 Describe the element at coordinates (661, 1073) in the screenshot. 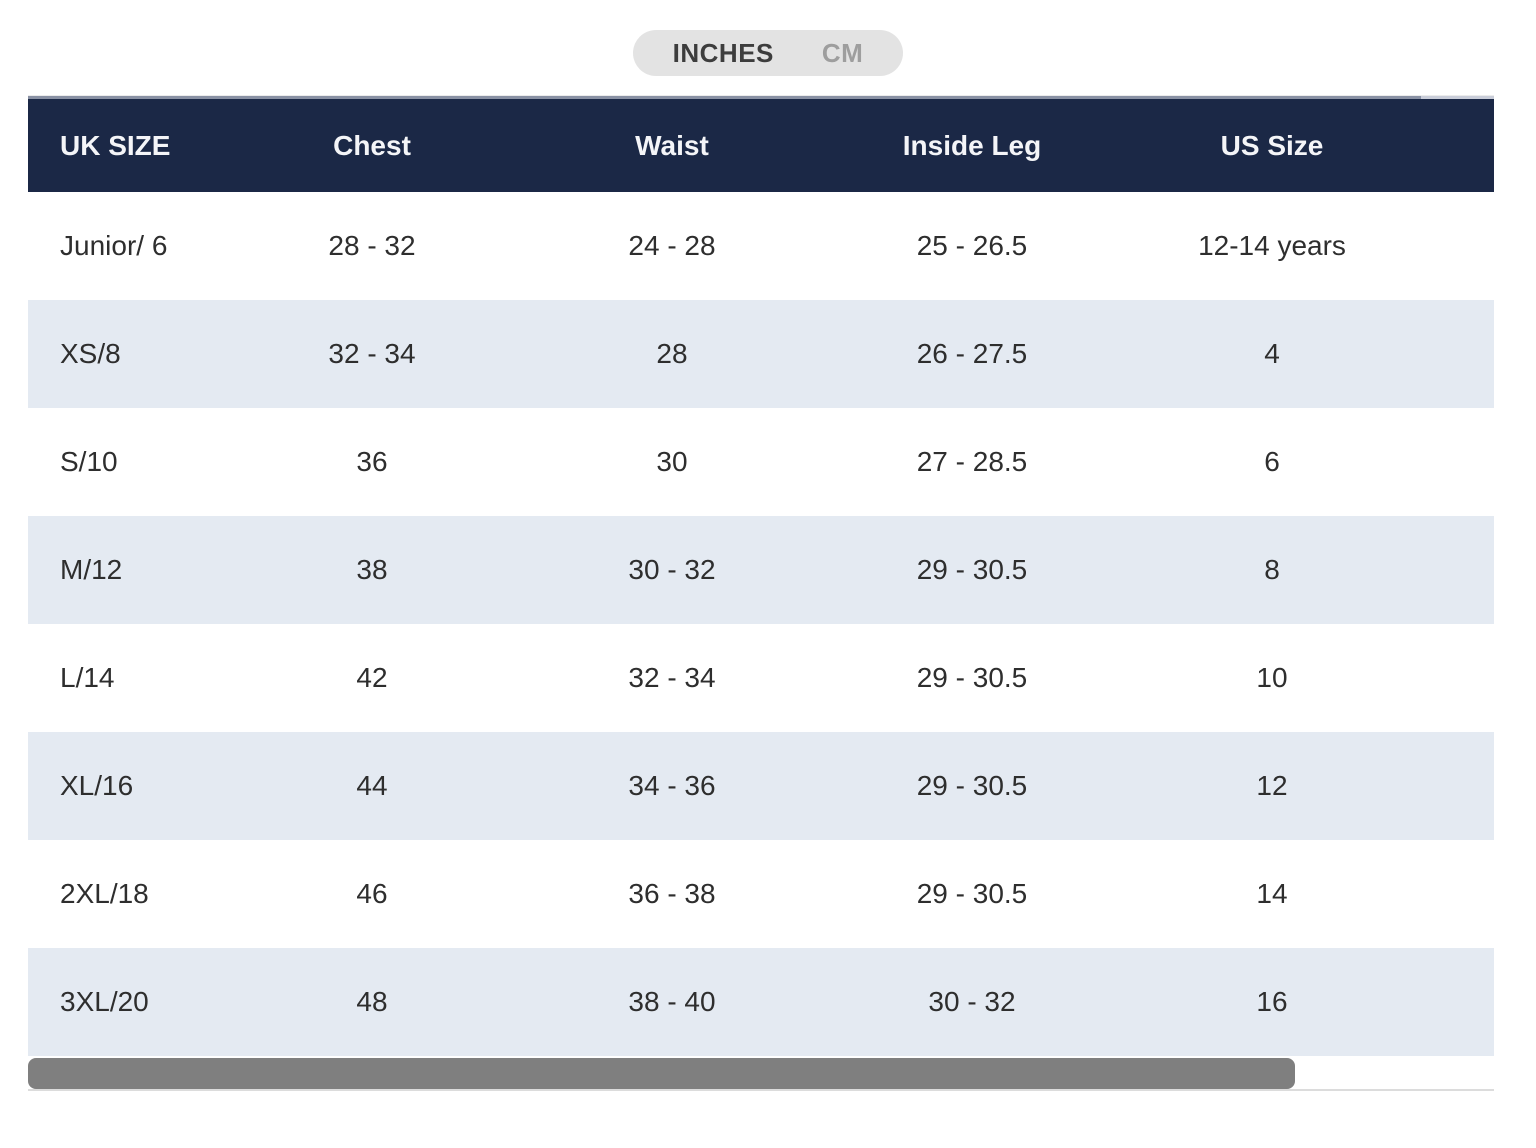

I see `scrollbar-thumb` at that location.